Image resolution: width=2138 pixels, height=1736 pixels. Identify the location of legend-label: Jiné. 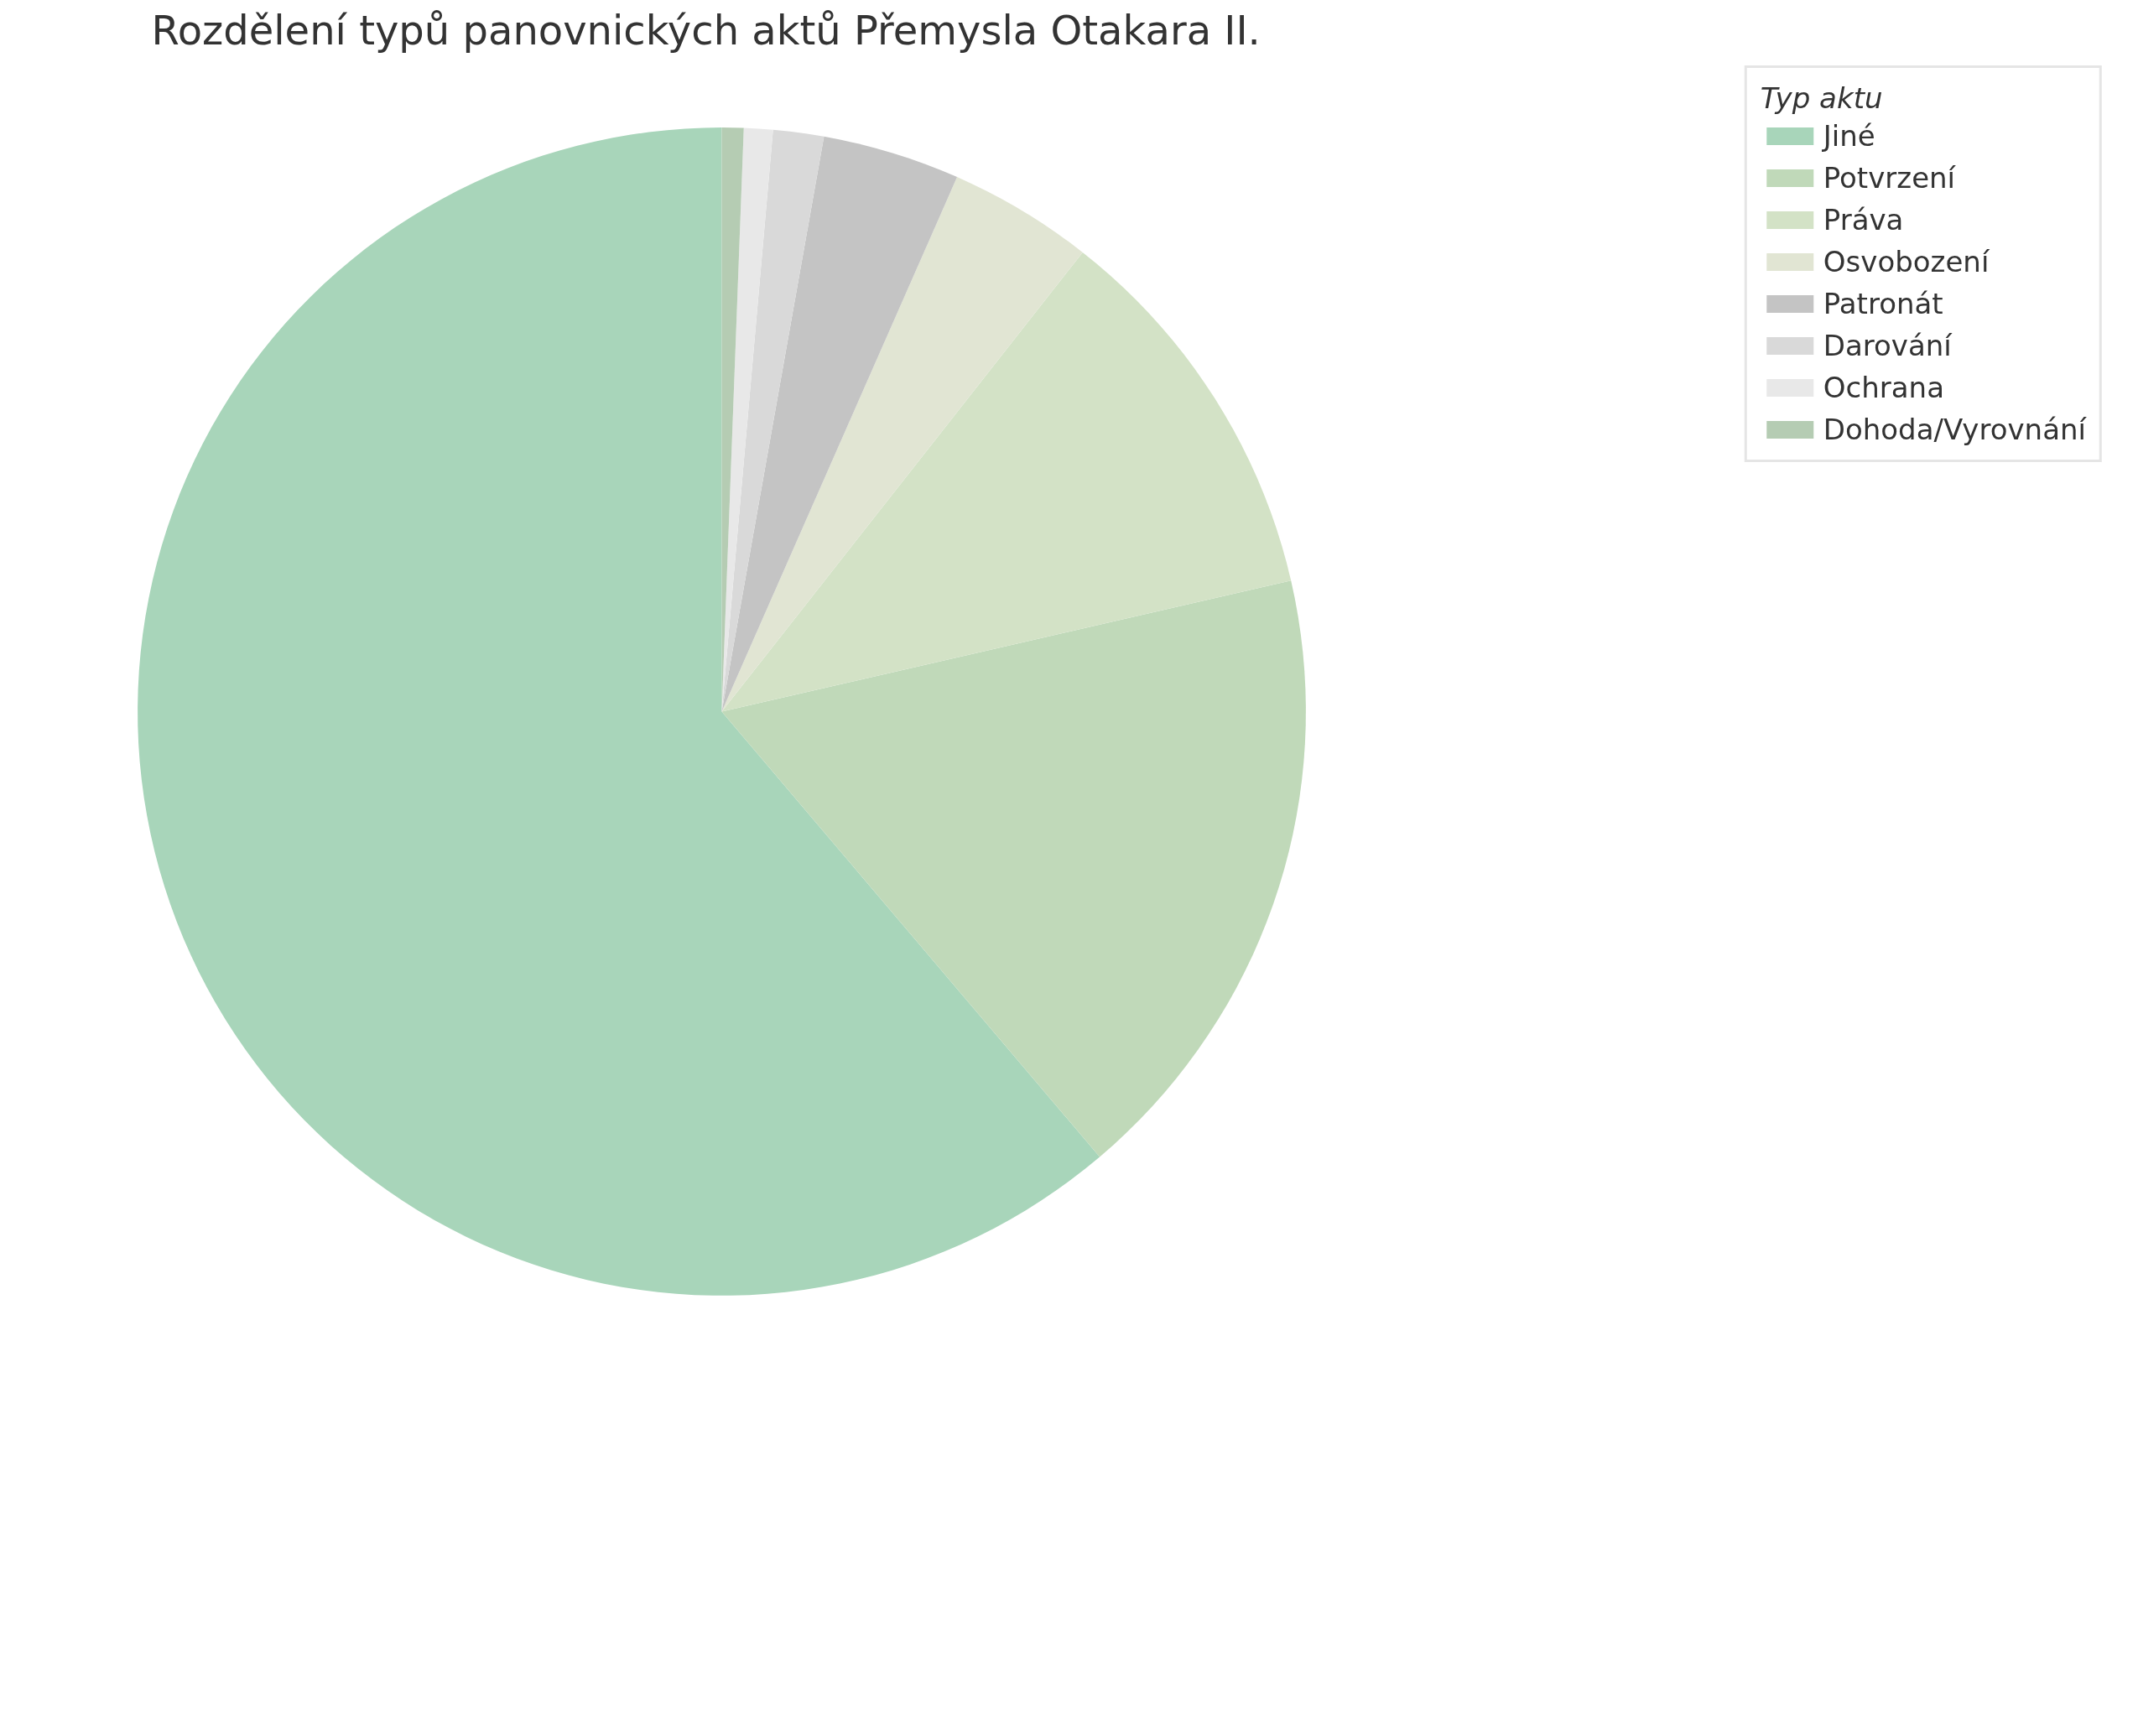
(1849, 136).